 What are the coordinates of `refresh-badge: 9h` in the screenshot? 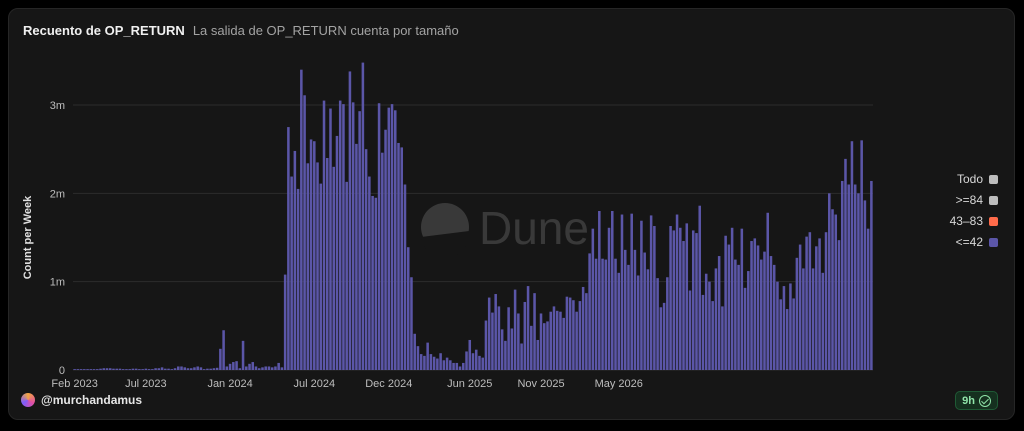 It's located at (976, 400).